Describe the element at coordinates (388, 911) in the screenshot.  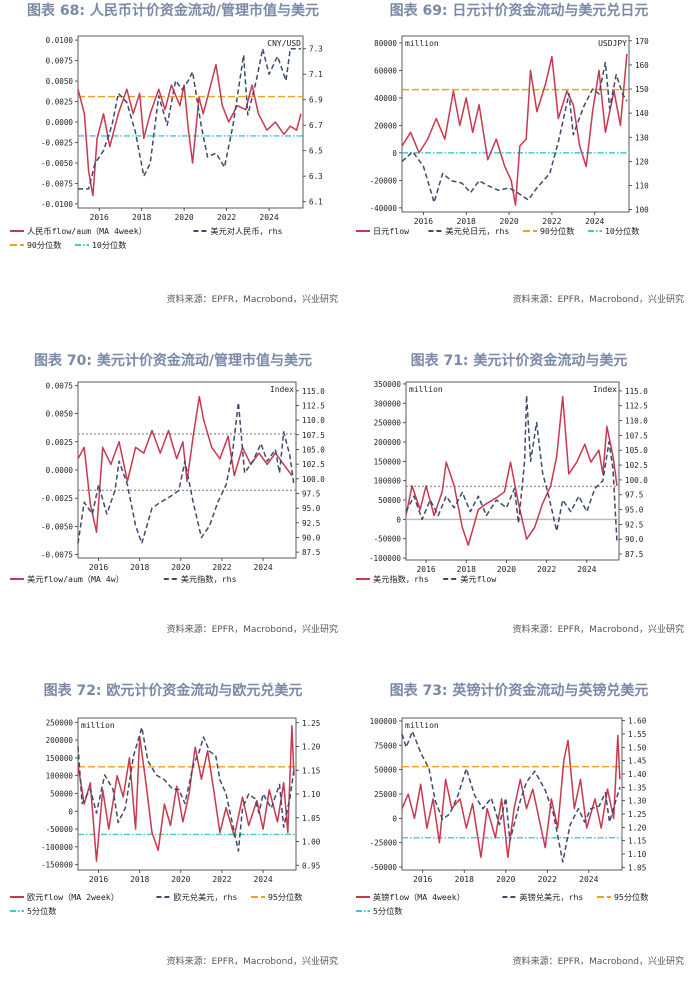
I see `legend-label: 5分位数` at that location.